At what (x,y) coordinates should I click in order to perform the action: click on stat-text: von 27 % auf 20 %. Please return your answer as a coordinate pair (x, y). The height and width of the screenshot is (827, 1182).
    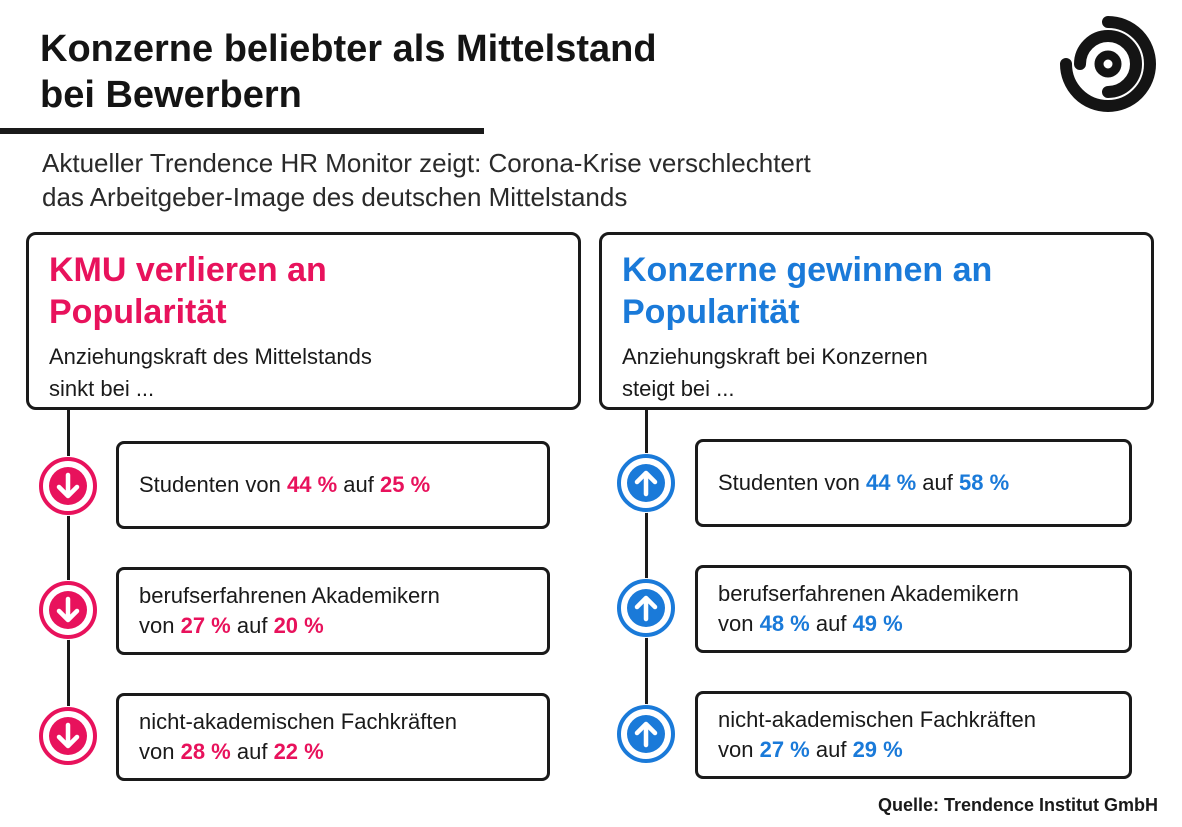
    Looking at the image, I should click on (333, 626).